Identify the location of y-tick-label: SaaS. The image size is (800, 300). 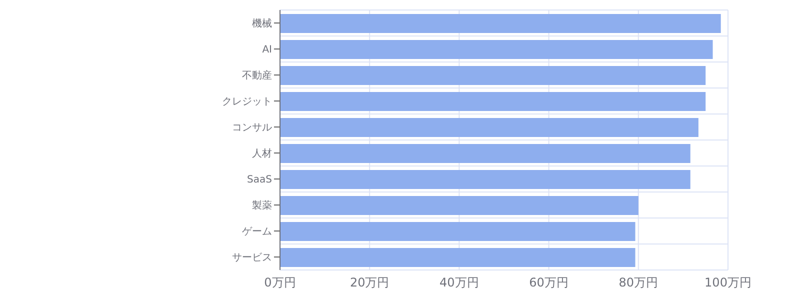
(259, 180).